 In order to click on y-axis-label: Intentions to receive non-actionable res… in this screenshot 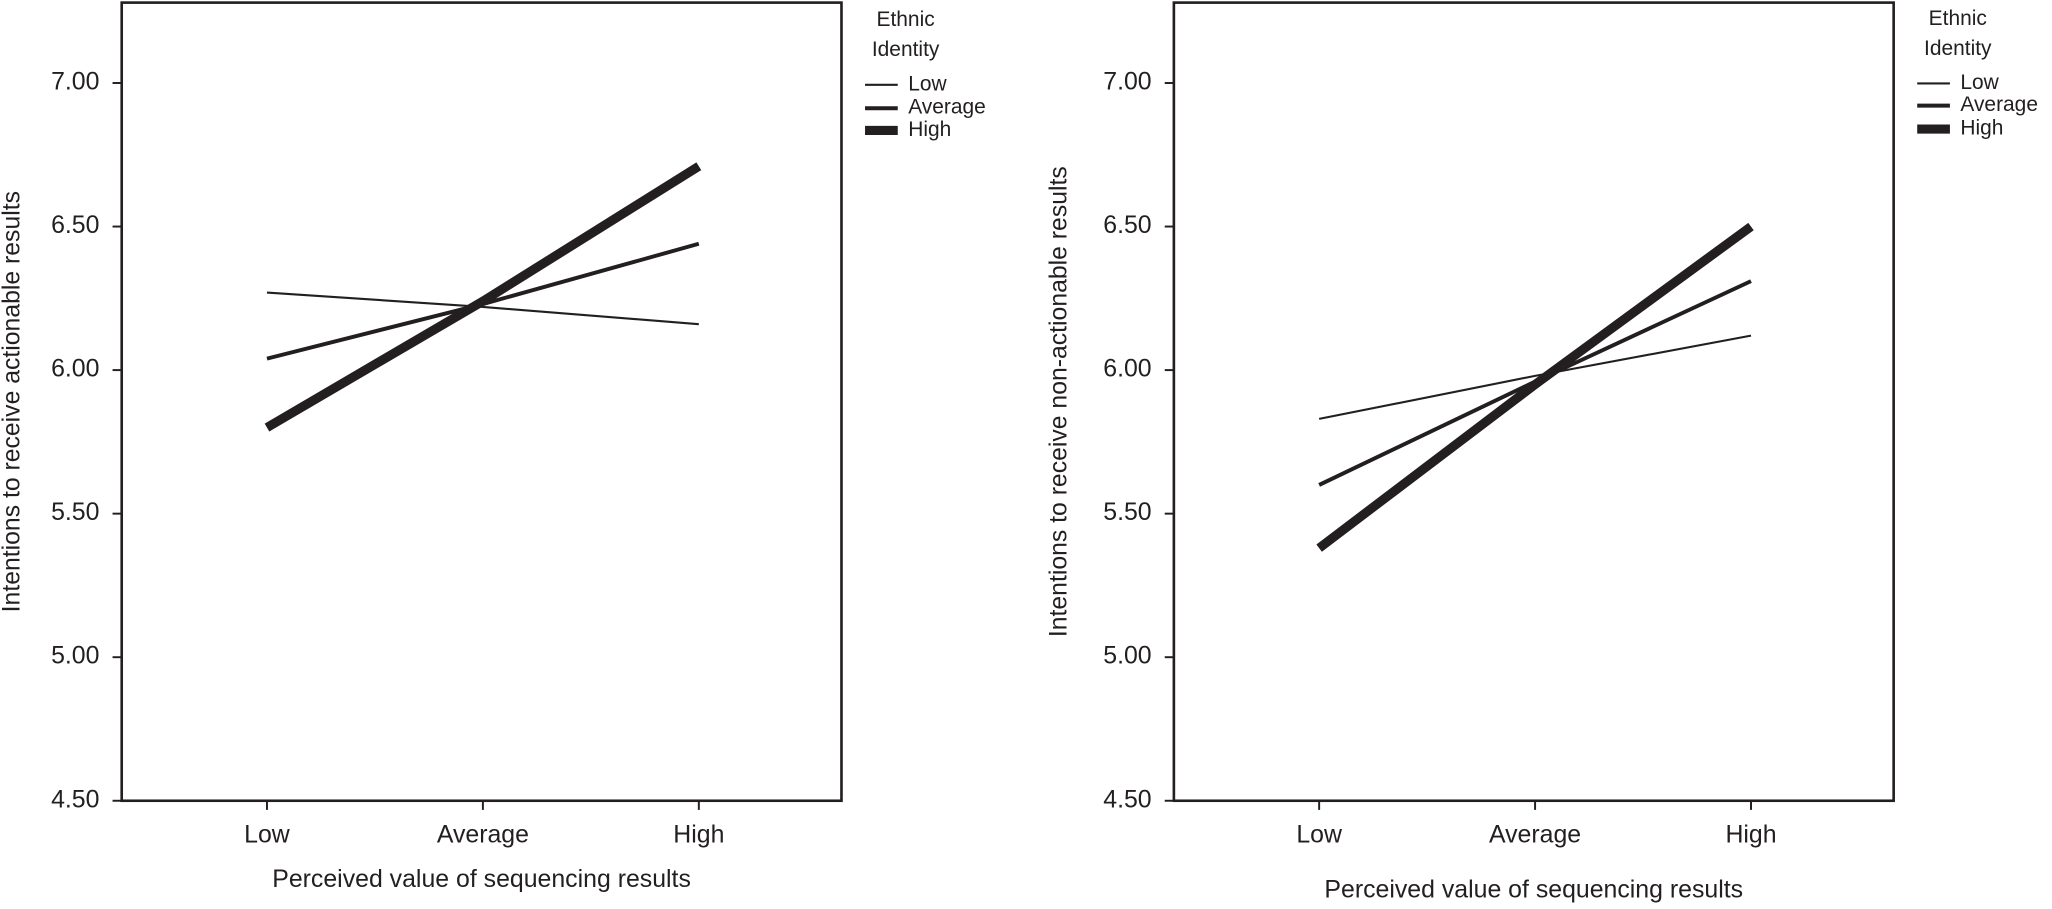, I will do `click(1059, 401)`.